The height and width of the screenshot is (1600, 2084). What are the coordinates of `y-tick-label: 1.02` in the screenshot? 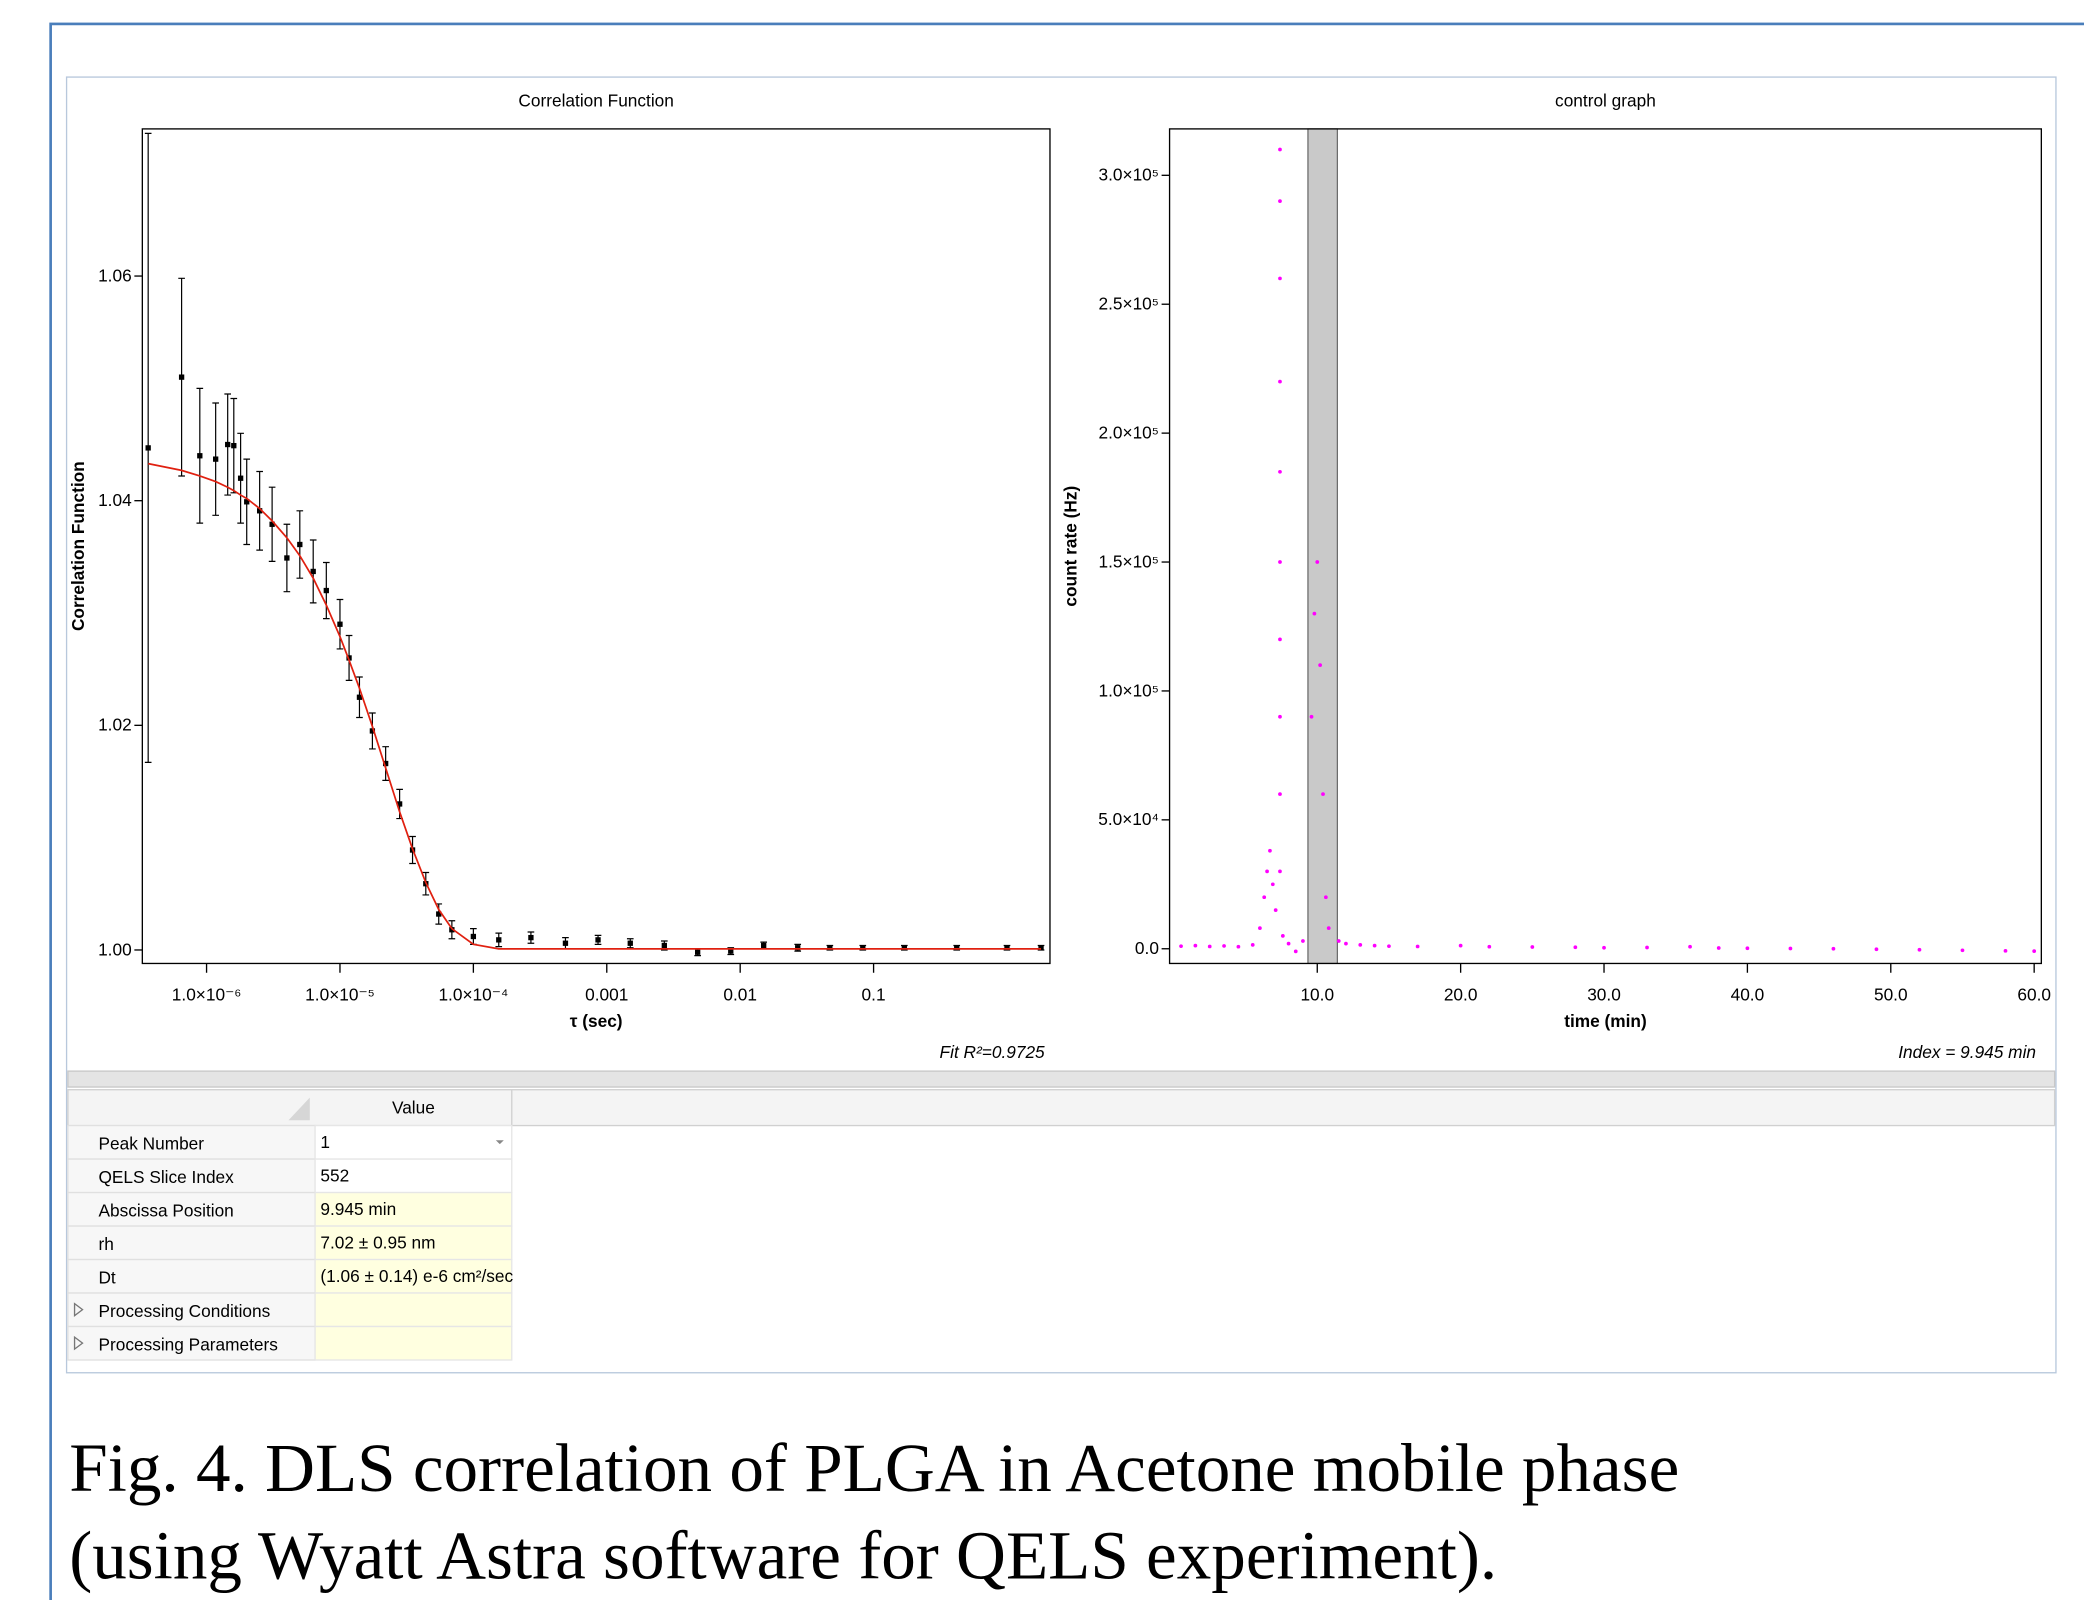 It's located at (115, 725).